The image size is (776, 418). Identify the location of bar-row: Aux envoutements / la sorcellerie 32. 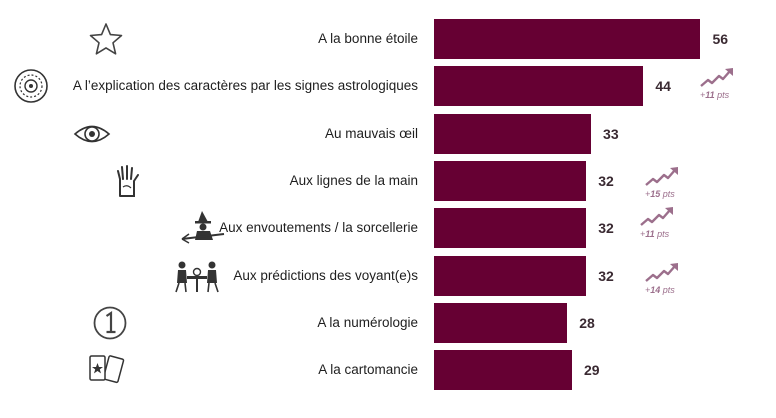
(388, 228).